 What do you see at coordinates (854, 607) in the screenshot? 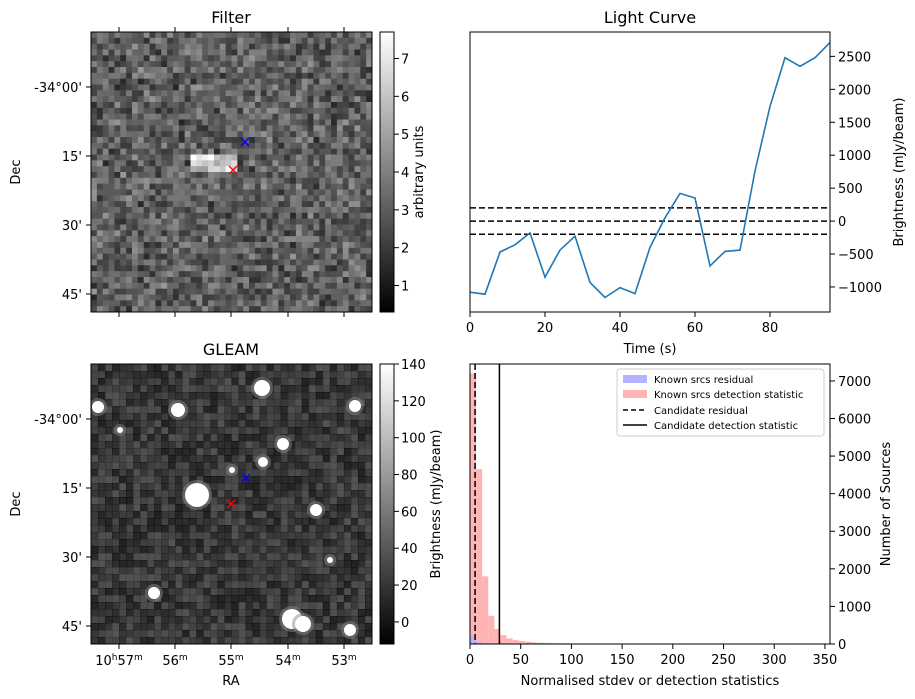
I see `y-tick-label: 1000` at bounding box center [854, 607].